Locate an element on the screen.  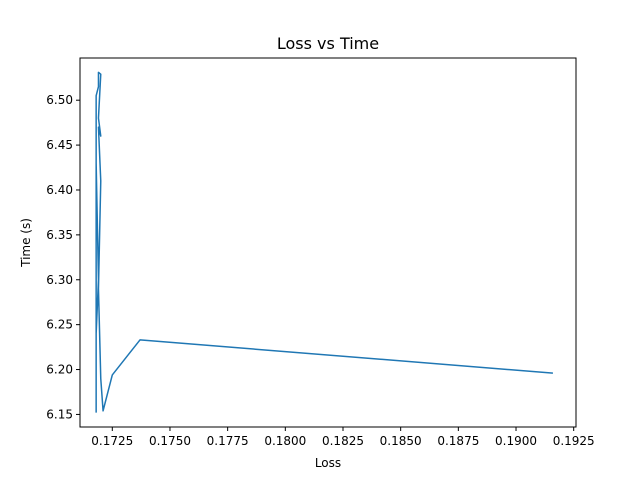
x-tick-label: 0.1850 is located at coordinates (401, 441).